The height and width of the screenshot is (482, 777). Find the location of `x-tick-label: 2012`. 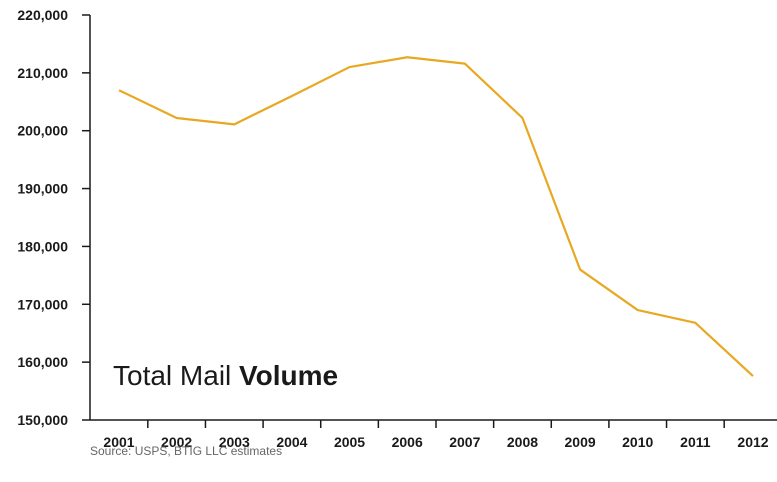

x-tick-label: 2012 is located at coordinates (752, 442).